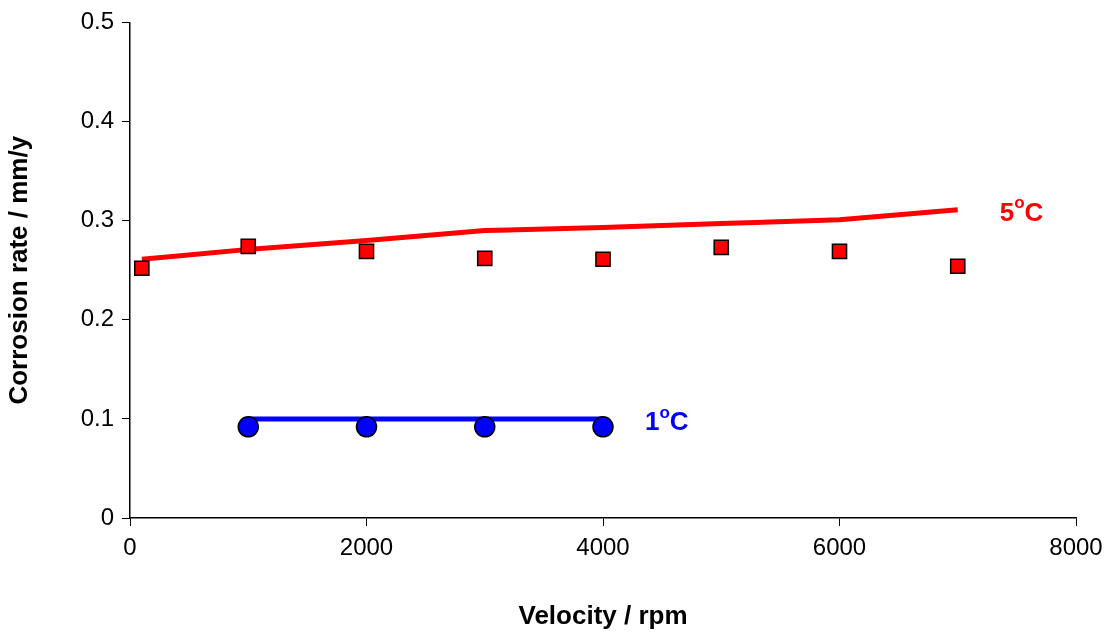  I want to click on y-tick-label: 0.2, so click(97, 318).